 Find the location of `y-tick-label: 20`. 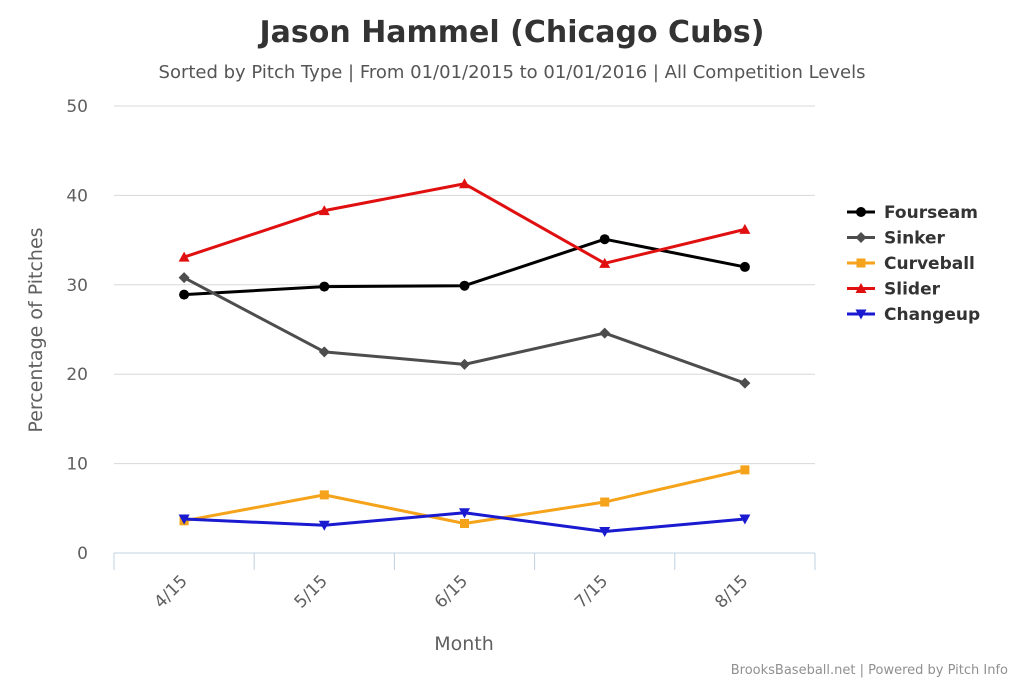

y-tick-label: 20 is located at coordinates (77, 375).